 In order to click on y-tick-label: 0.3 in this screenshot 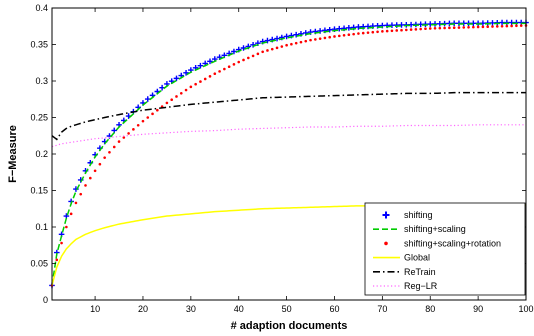, I will do `click(41, 81)`.